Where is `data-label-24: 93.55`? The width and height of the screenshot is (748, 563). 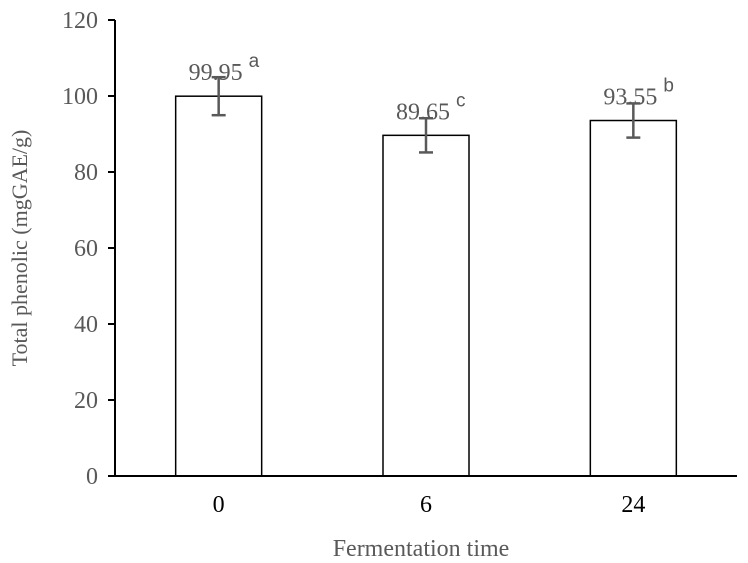 data-label-24: 93.55 is located at coordinates (630, 98).